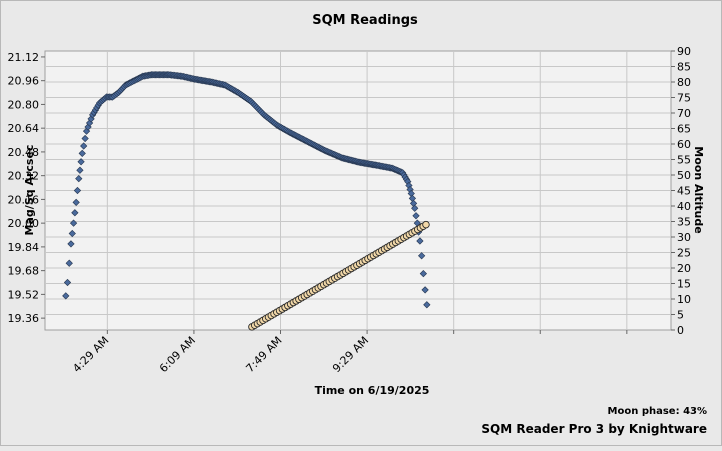  I want to click on y-tick-label: 20.16, so click(24, 199).